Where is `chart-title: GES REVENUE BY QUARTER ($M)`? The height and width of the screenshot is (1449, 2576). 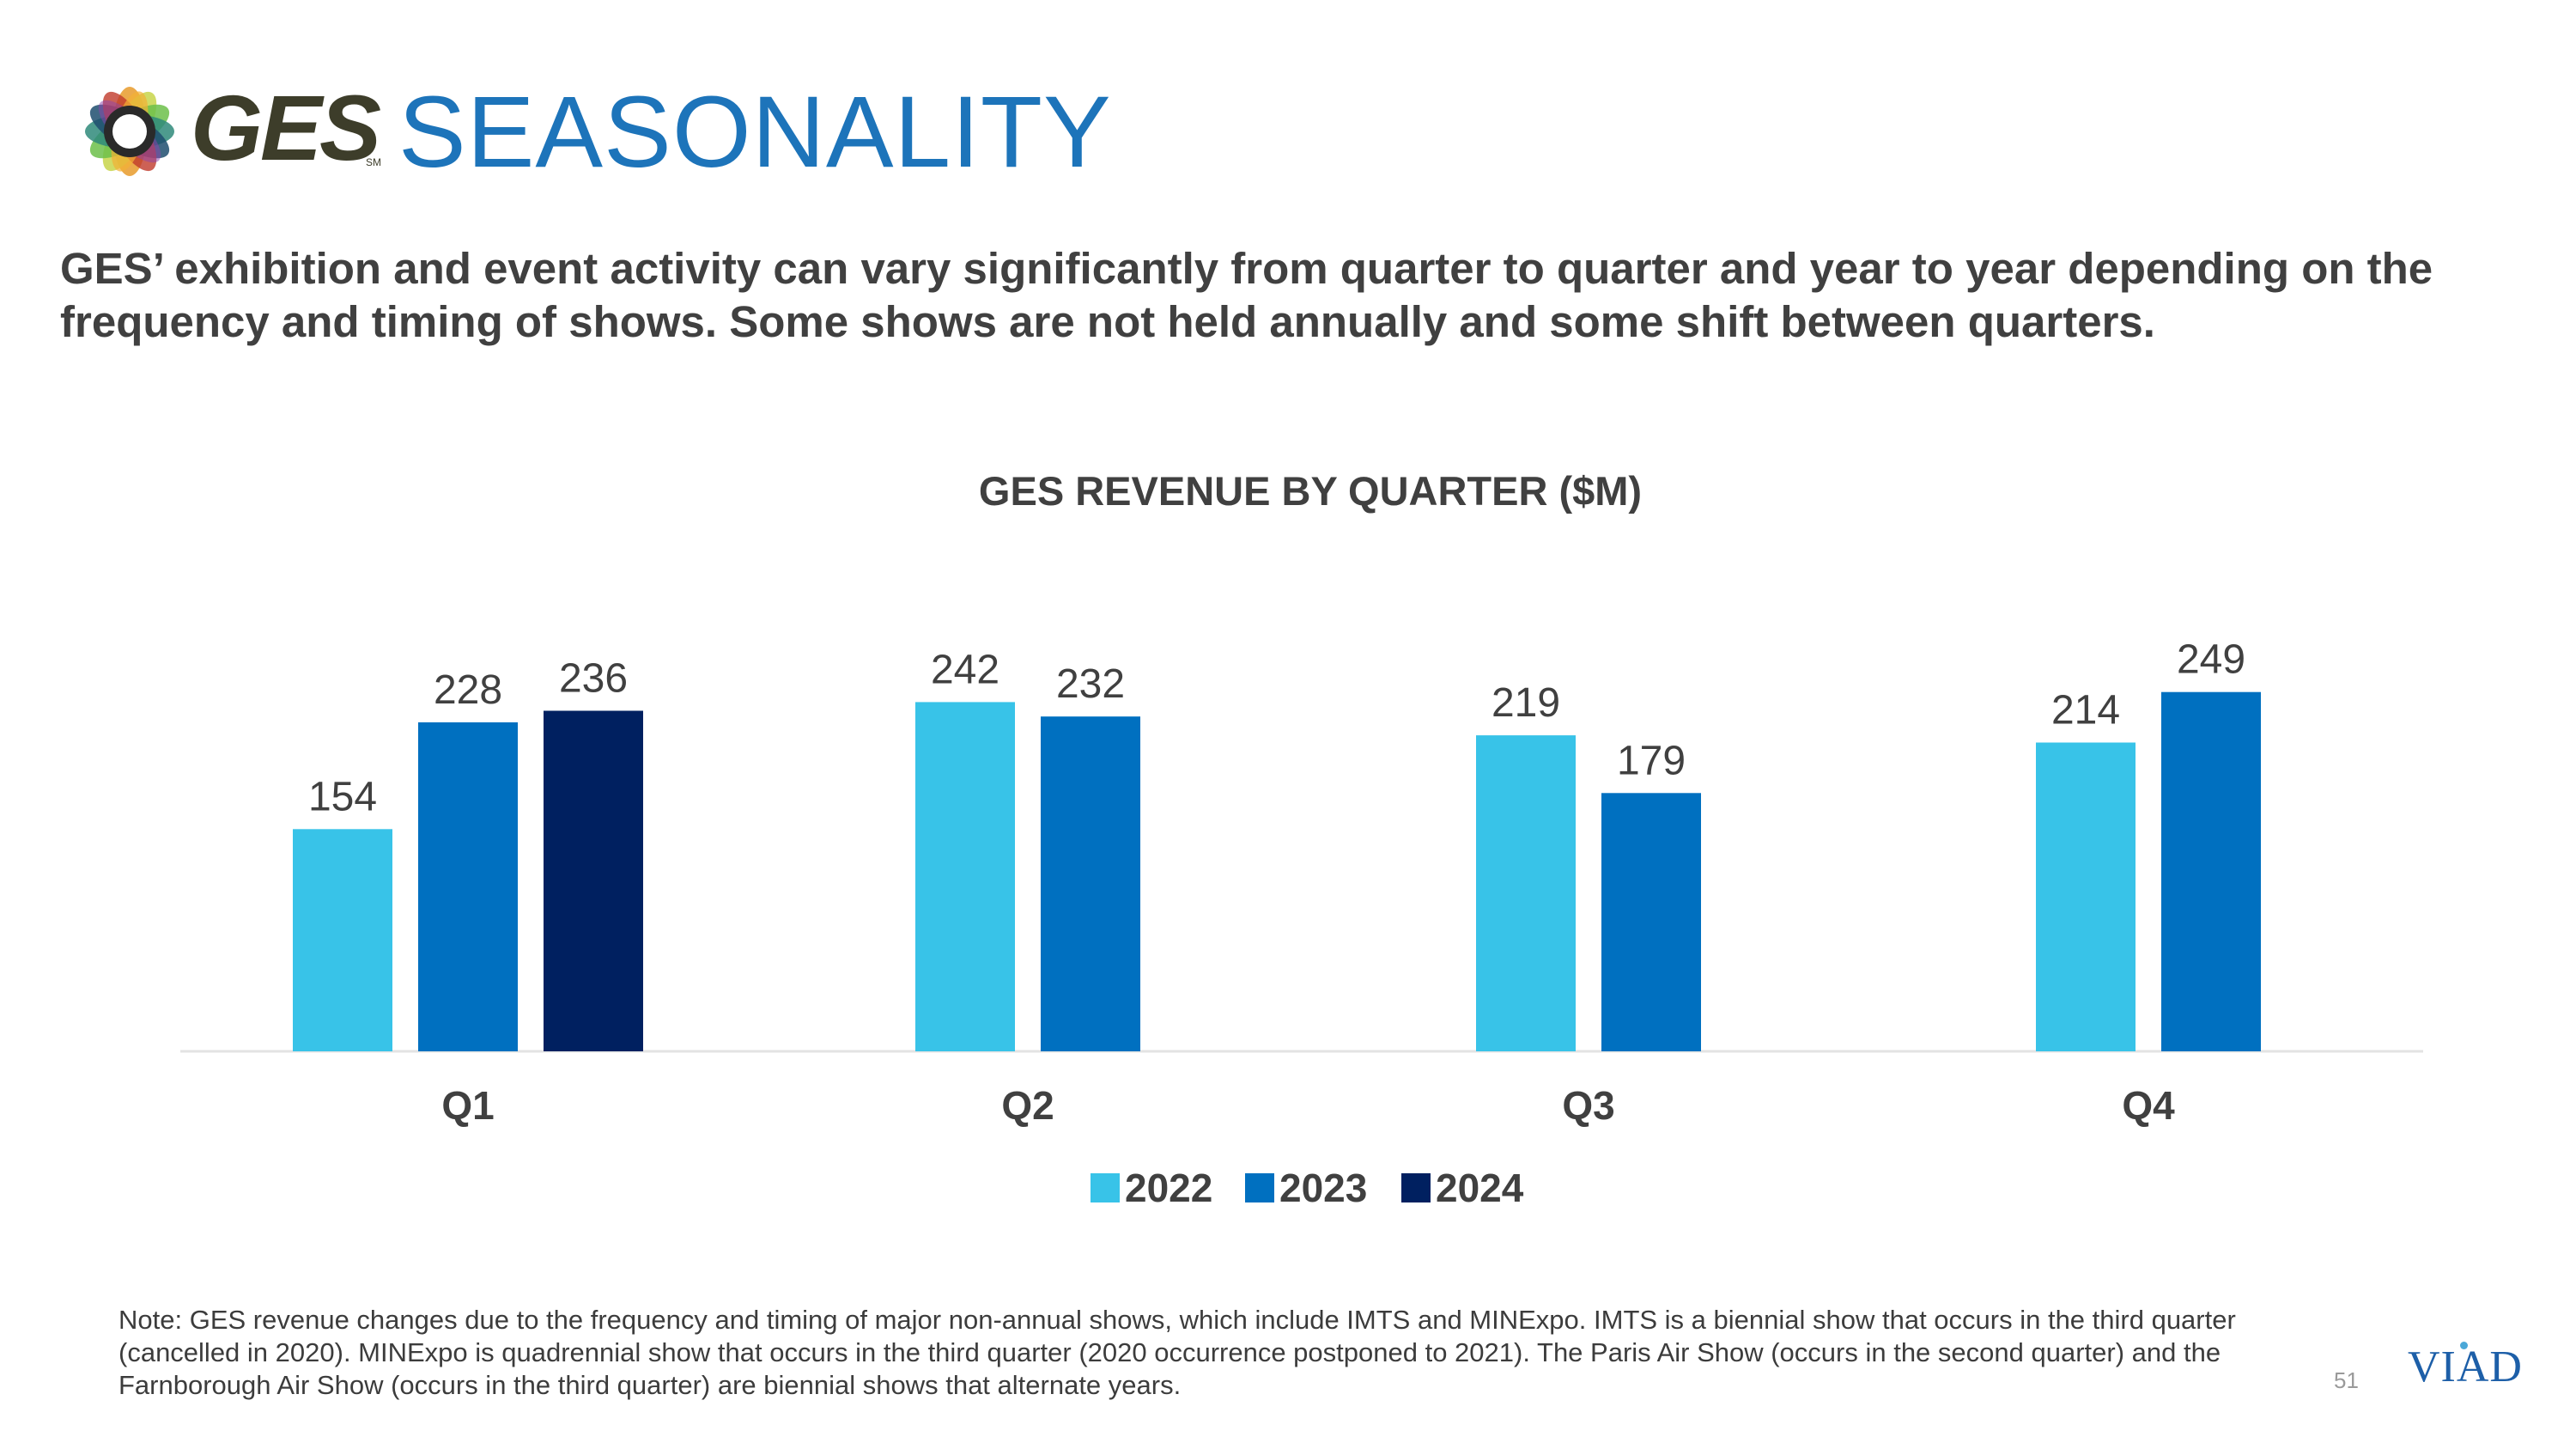
chart-title: GES REVENUE BY QUARTER ($M) is located at coordinates (1310, 491).